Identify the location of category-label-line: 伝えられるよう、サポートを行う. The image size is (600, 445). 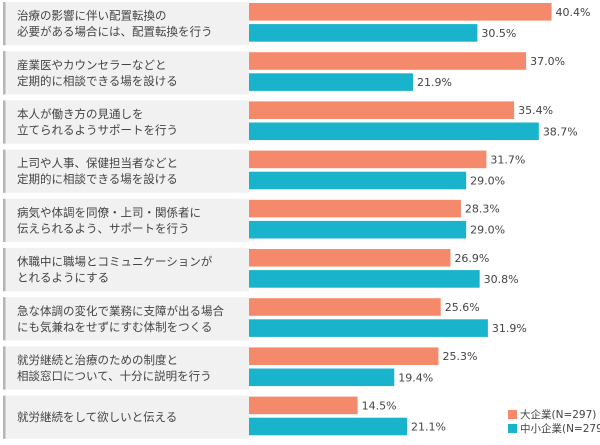
(103, 228).